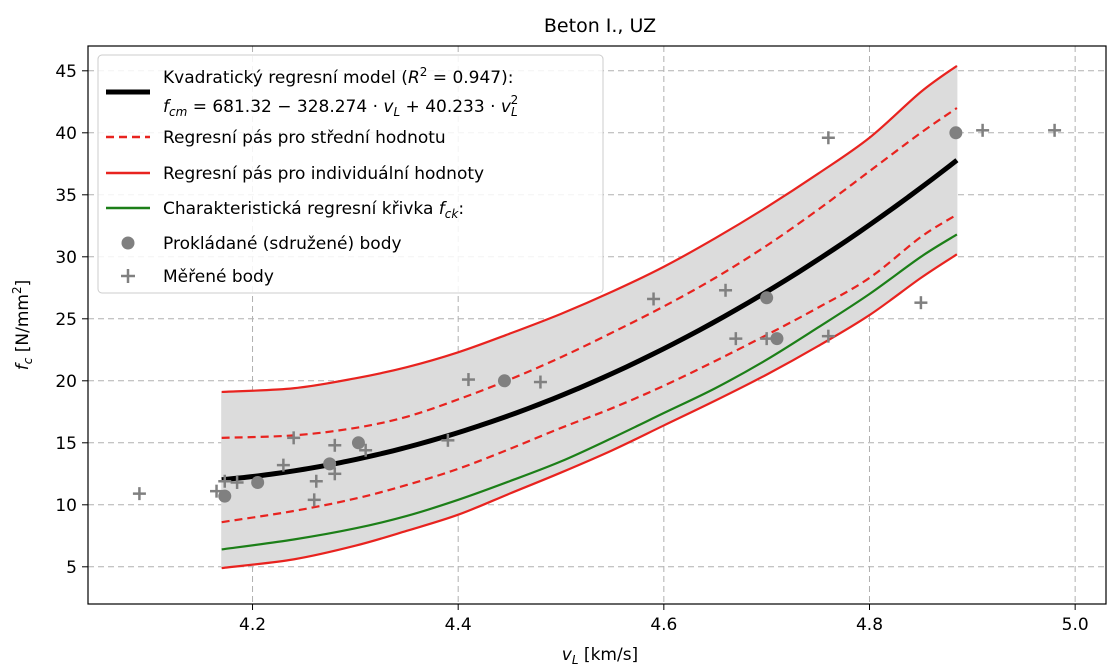 The height and width of the screenshot is (667, 1116). Describe the element at coordinates (66, 134) in the screenshot. I see `y-tick-label: 40` at that location.